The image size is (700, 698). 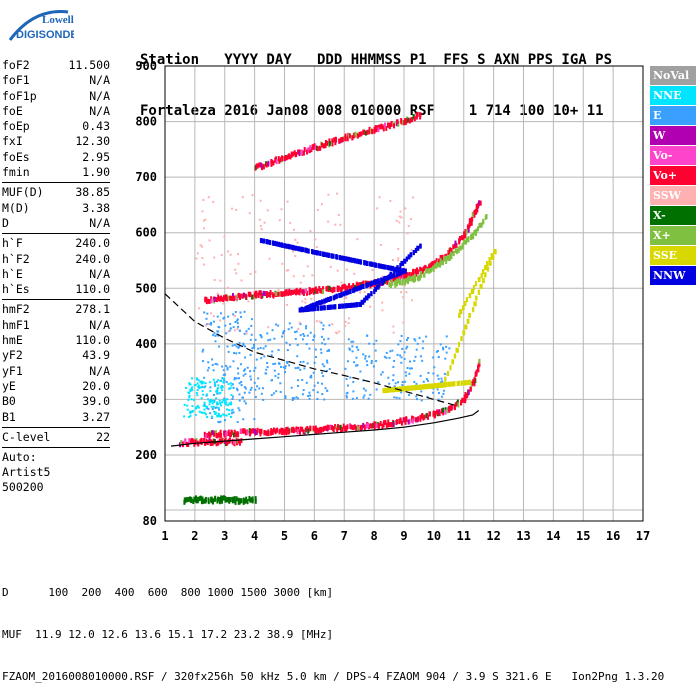 I want to click on param-row-b1: B1 3.27, so click(x=56, y=417).